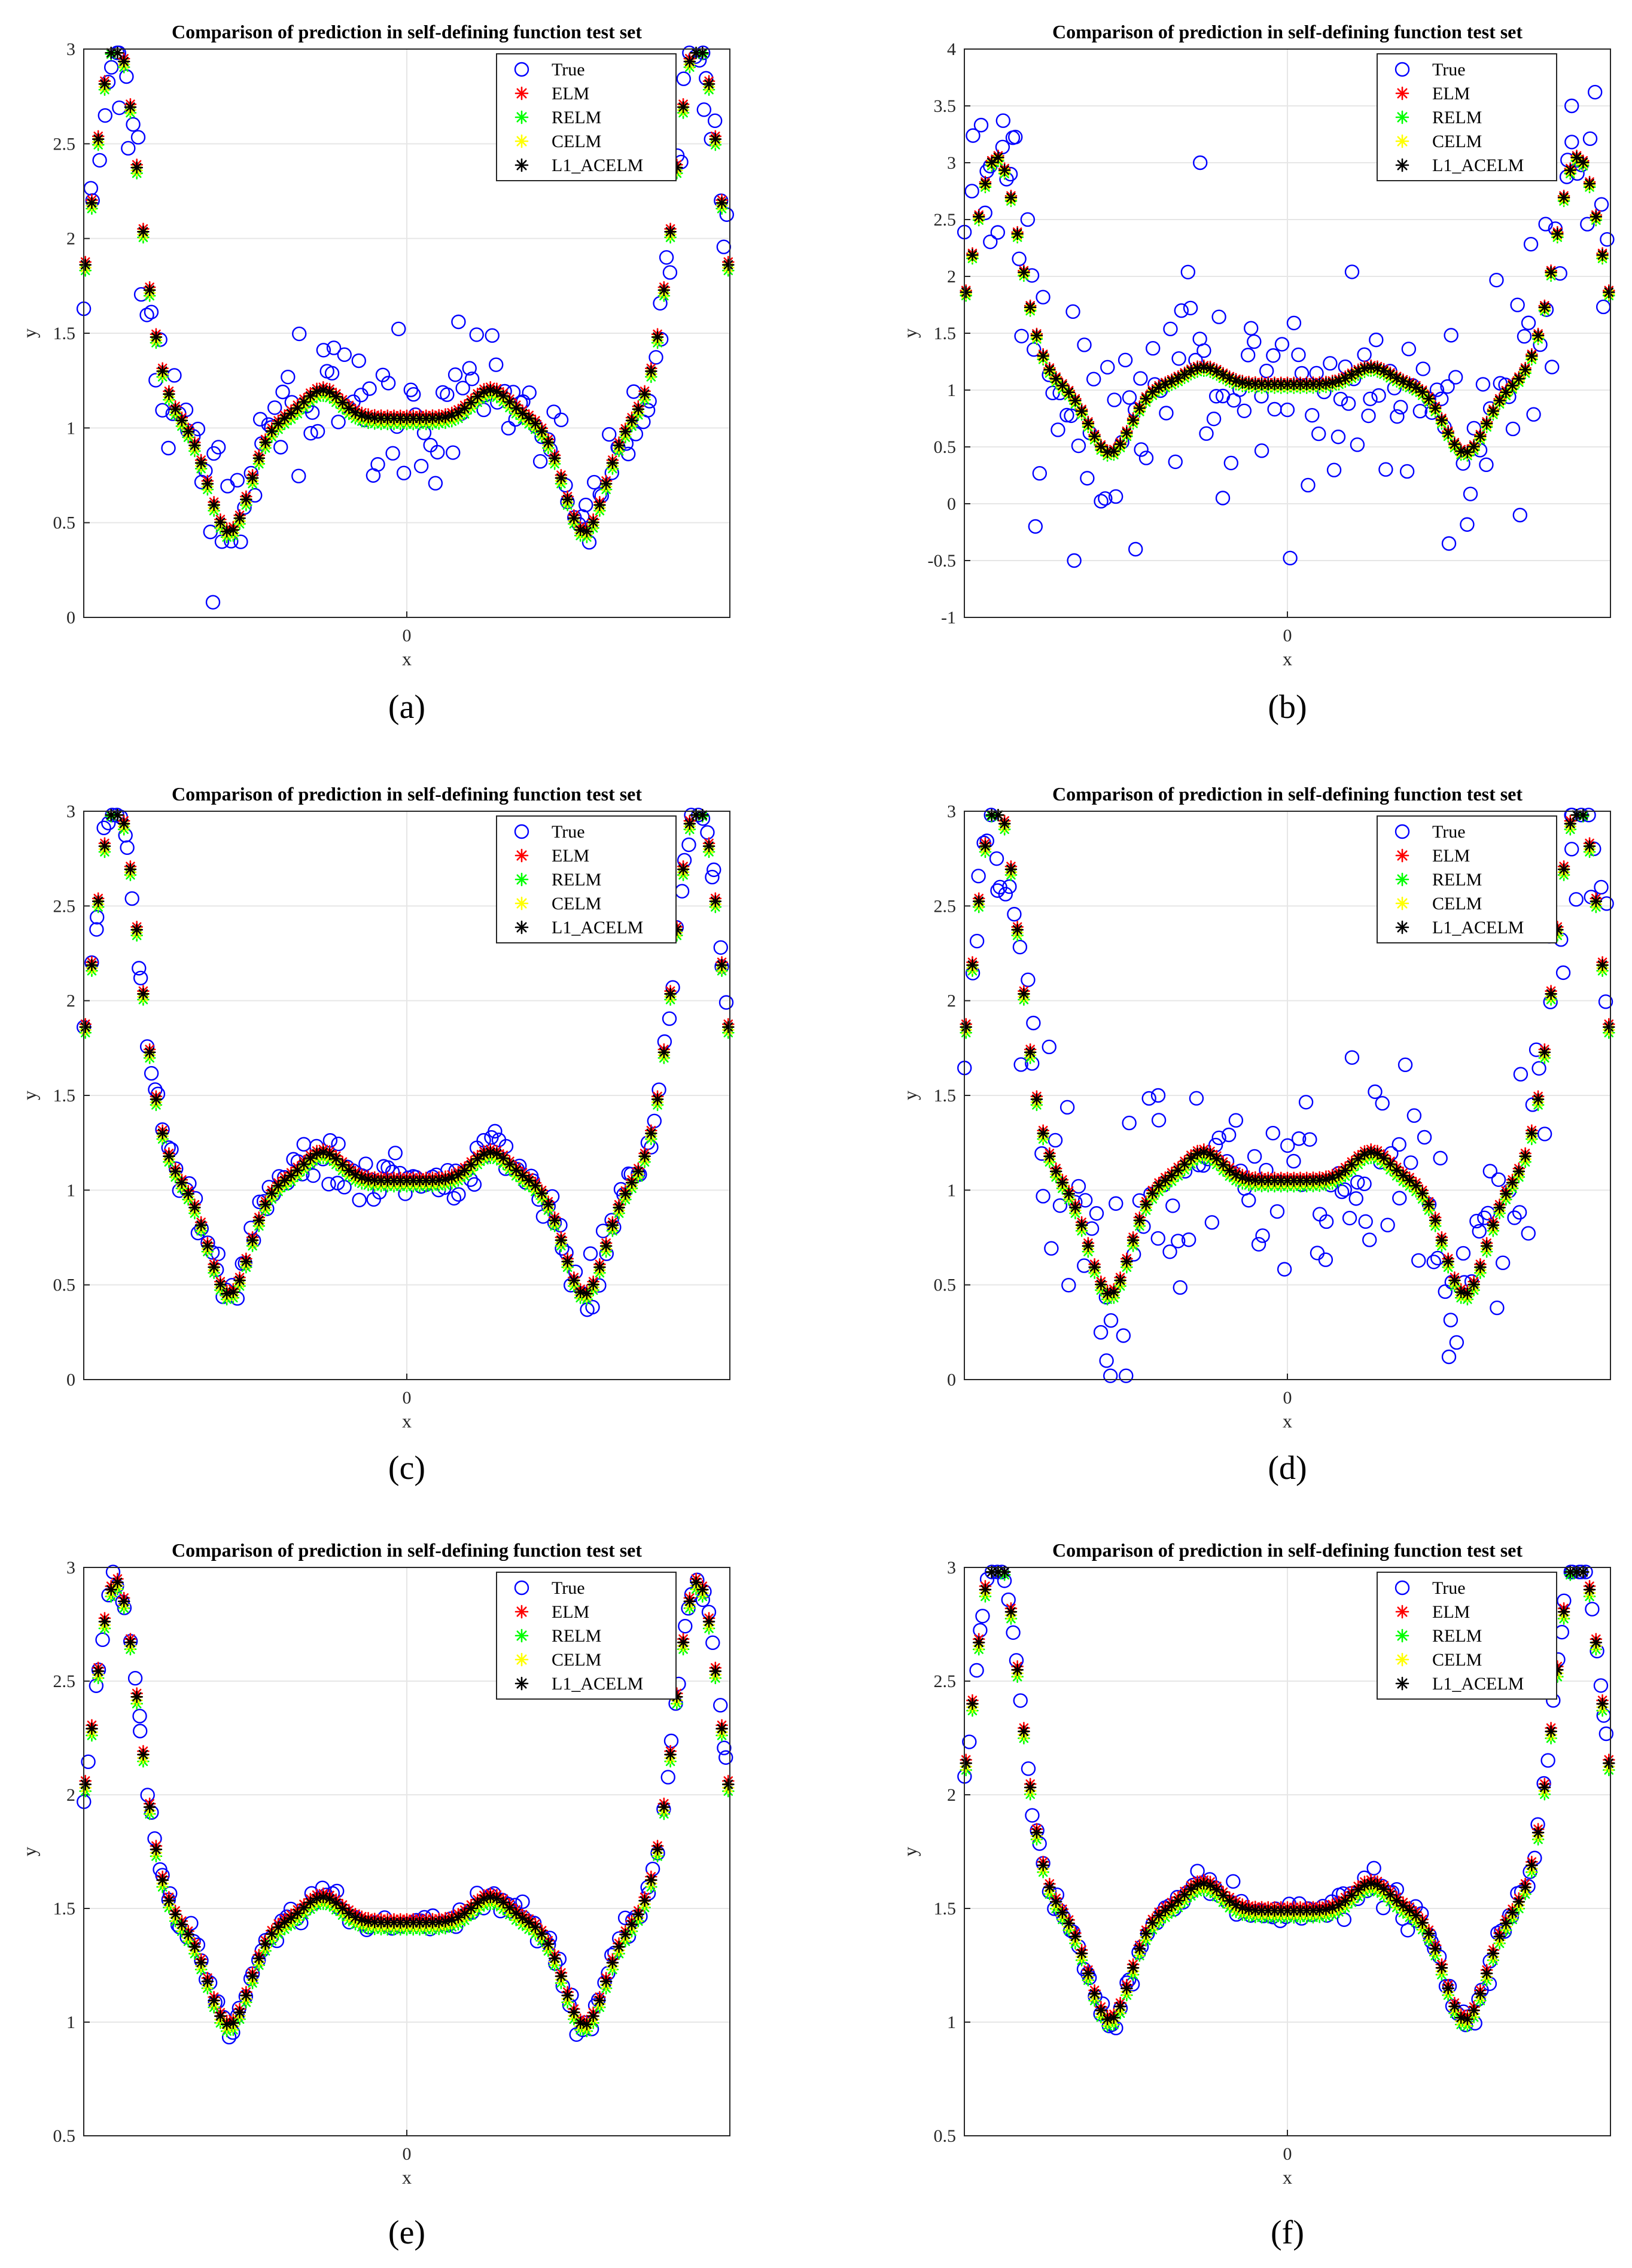  Describe the element at coordinates (570, 856) in the screenshot. I see `legend-entry-elm: ELM` at that location.